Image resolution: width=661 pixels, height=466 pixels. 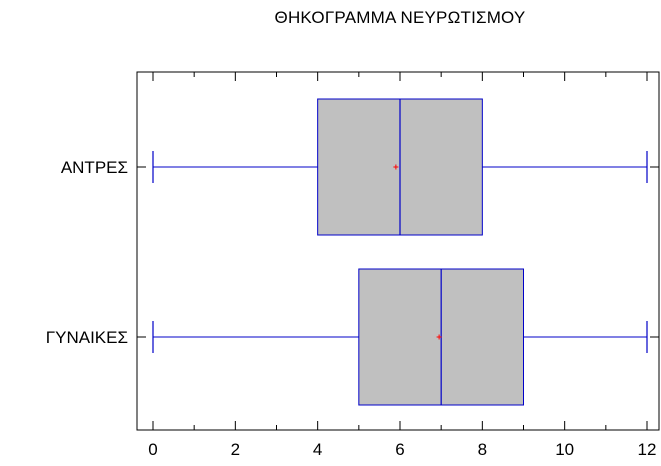 What do you see at coordinates (235, 449) in the screenshot?
I see `x-tick-label: 2` at bounding box center [235, 449].